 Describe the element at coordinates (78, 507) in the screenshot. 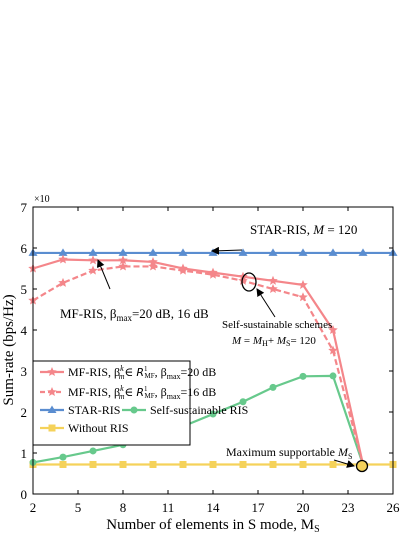

I see `x-tick-label: 5` at that location.